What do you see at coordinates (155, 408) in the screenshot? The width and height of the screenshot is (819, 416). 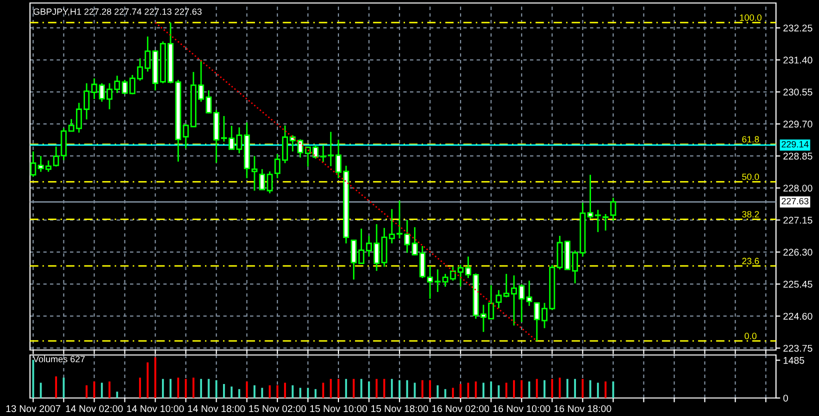 I see `x-tick-label: 14 Nov 10:00` at bounding box center [155, 408].